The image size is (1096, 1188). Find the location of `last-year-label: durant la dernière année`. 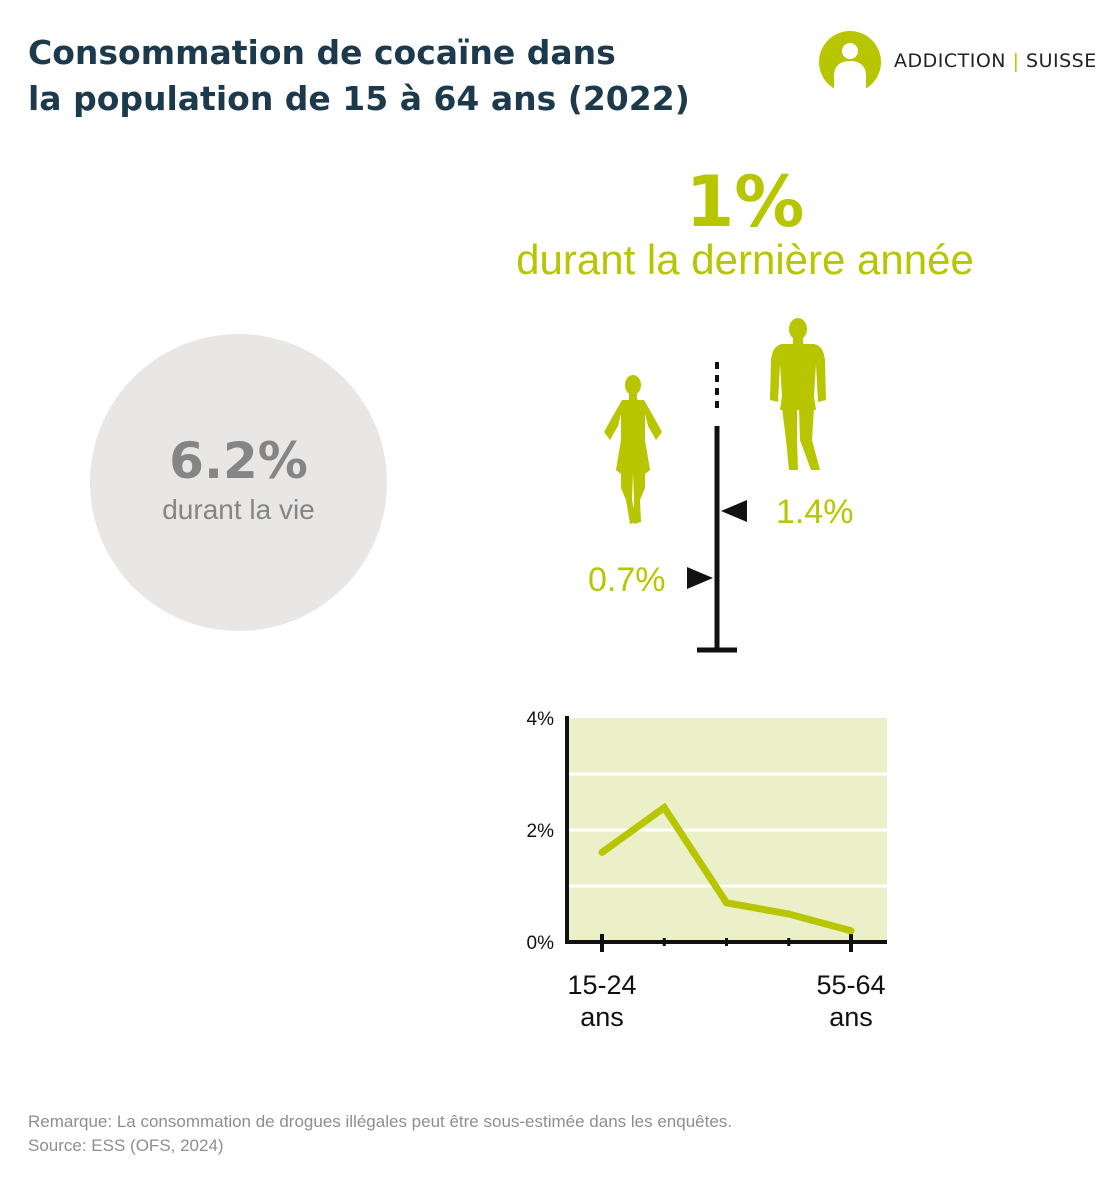

last-year-label: durant la dernière année is located at coordinates (745, 259).